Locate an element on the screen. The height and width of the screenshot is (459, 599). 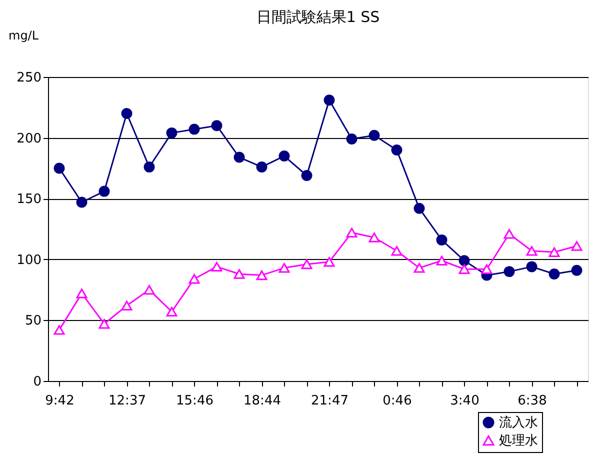
y-tick-label: 50 is located at coordinates (33, 321).